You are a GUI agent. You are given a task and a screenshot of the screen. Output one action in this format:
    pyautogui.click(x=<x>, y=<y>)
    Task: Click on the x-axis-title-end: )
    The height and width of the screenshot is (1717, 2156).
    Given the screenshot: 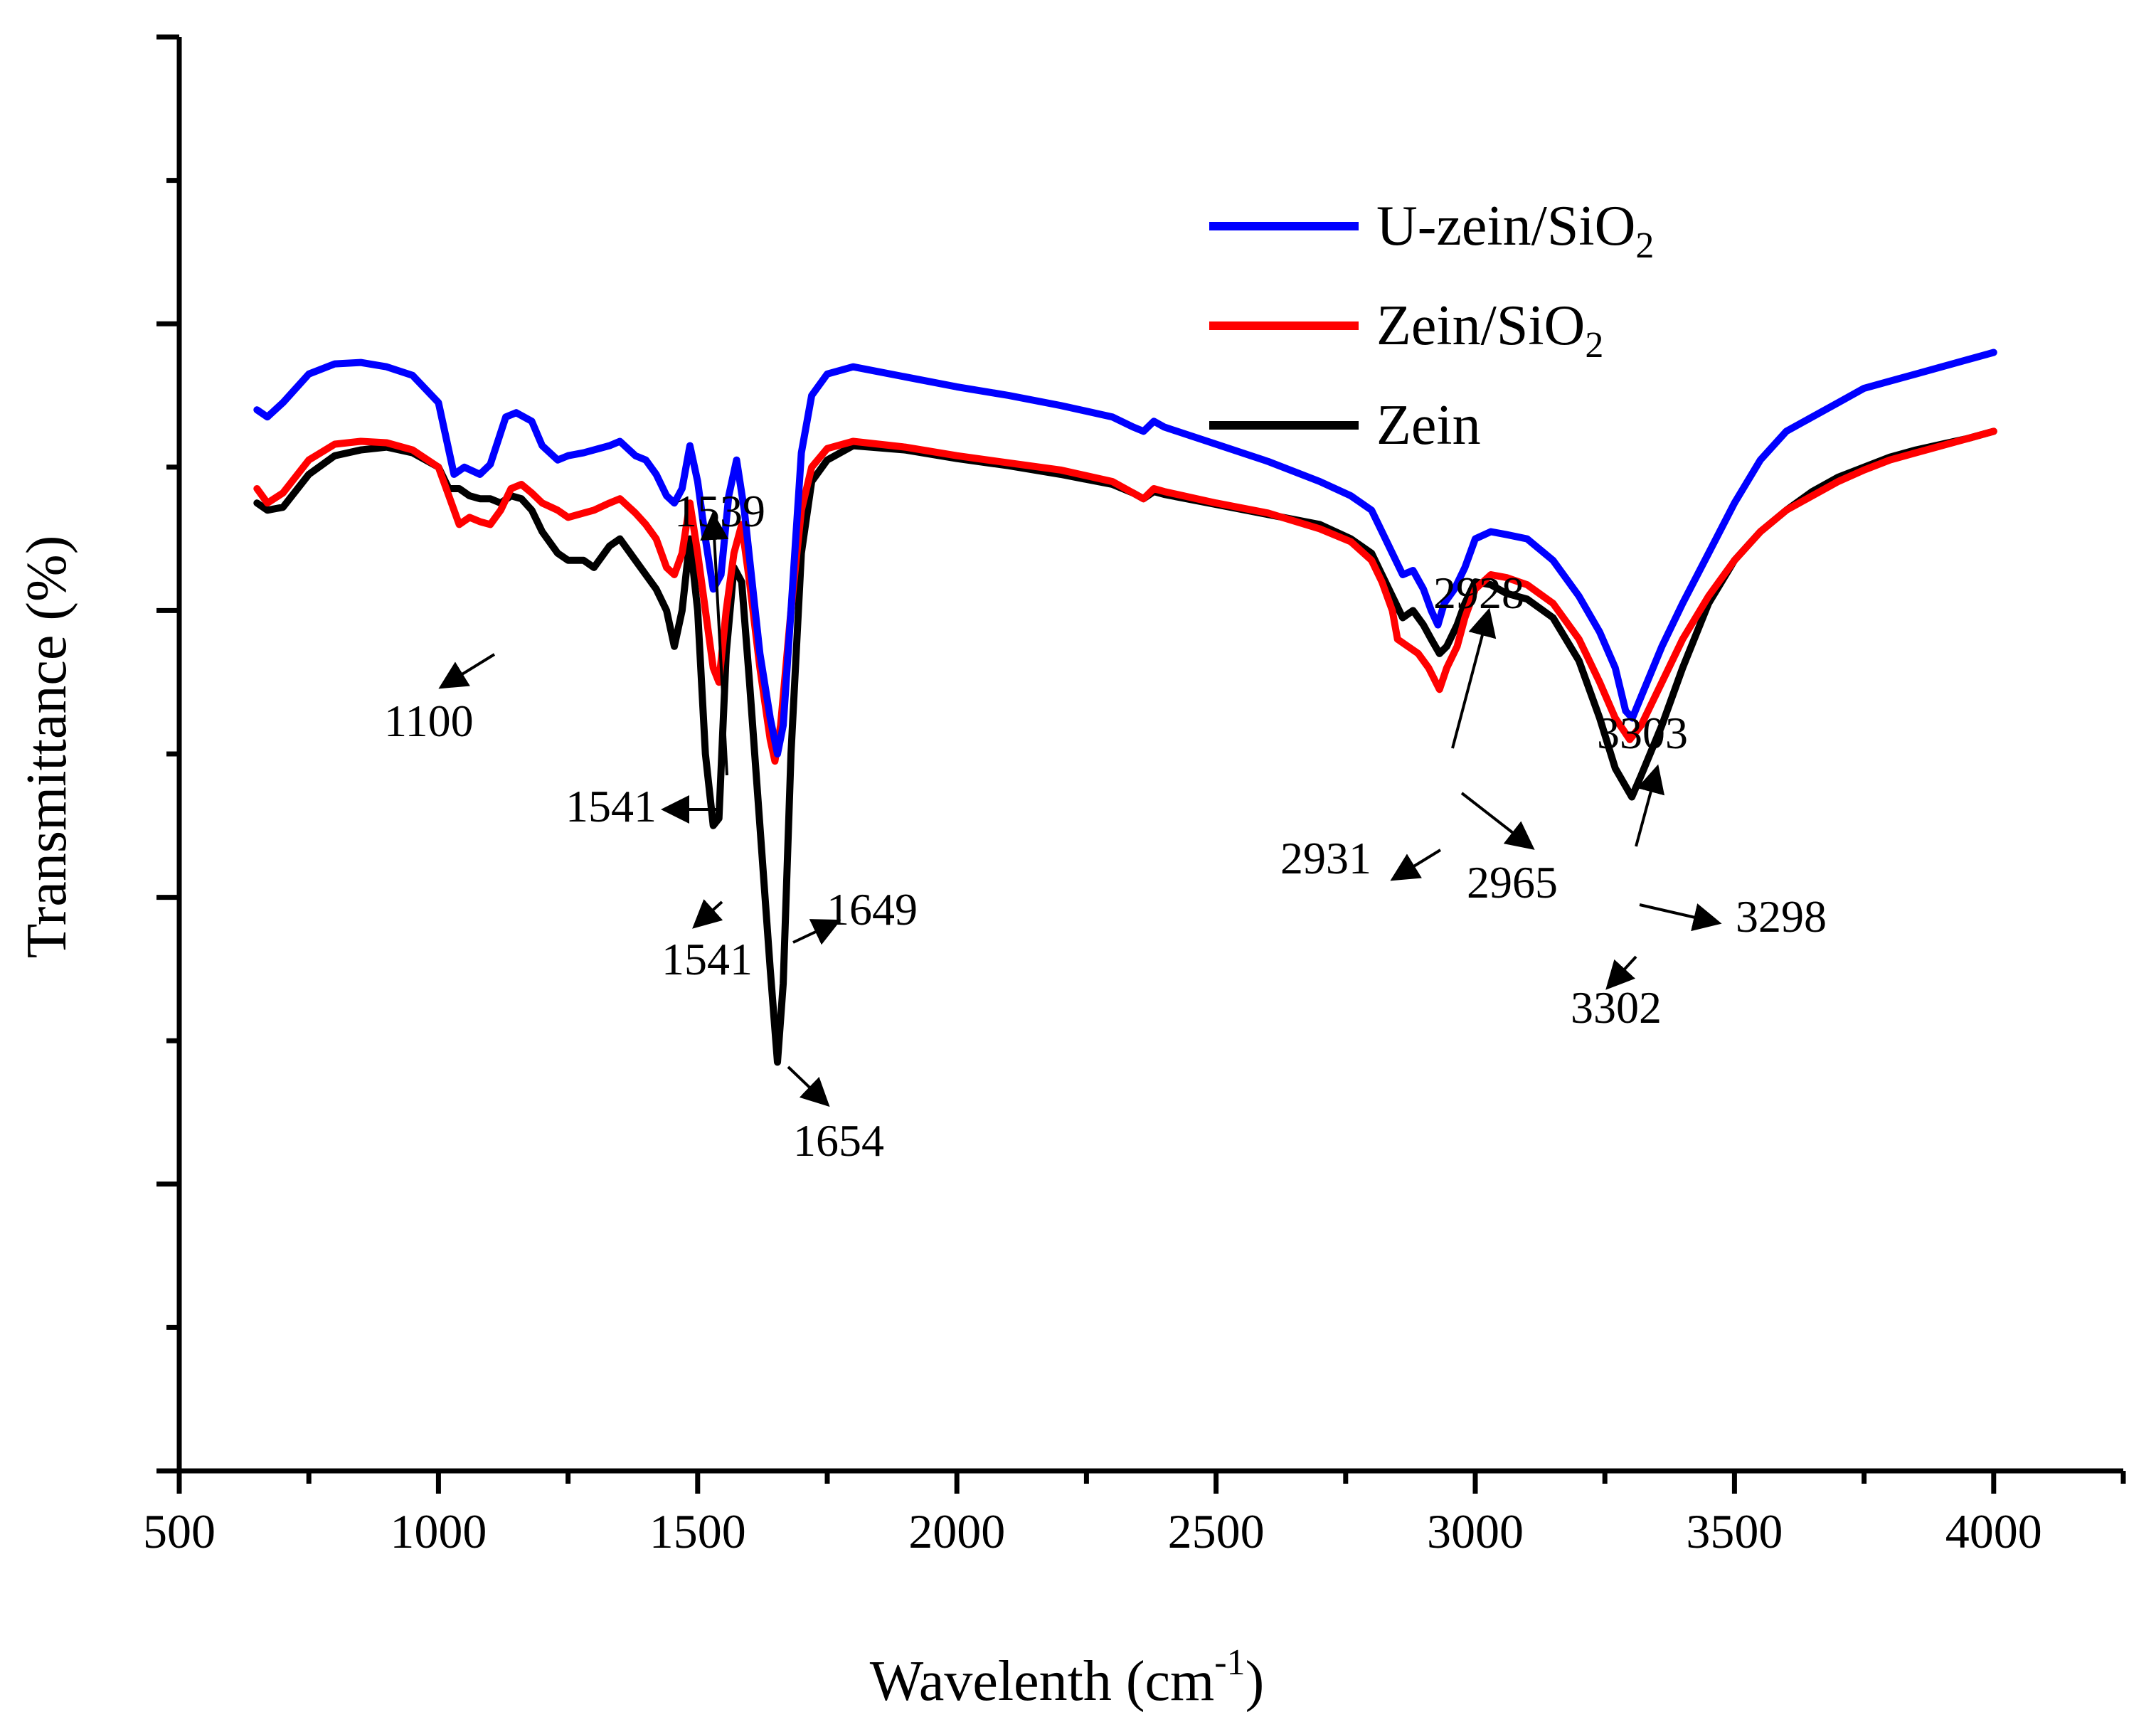 What is the action you would take?
    pyautogui.click(x=1255, y=1681)
    